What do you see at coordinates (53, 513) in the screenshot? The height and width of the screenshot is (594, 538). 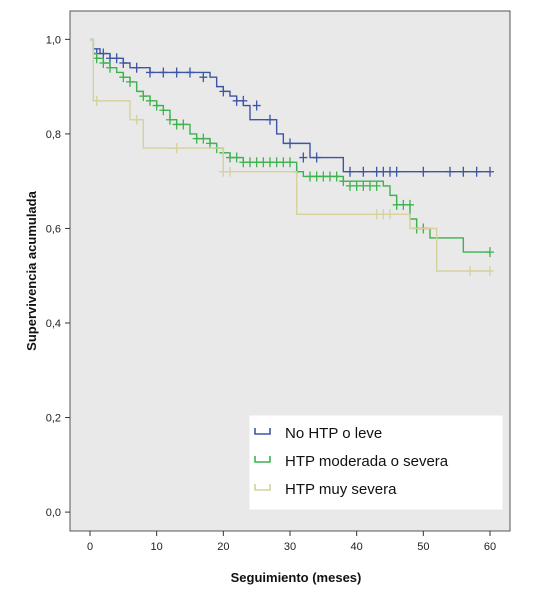 I see `y-tick-label: 0,0` at bounding box center [53, 513].